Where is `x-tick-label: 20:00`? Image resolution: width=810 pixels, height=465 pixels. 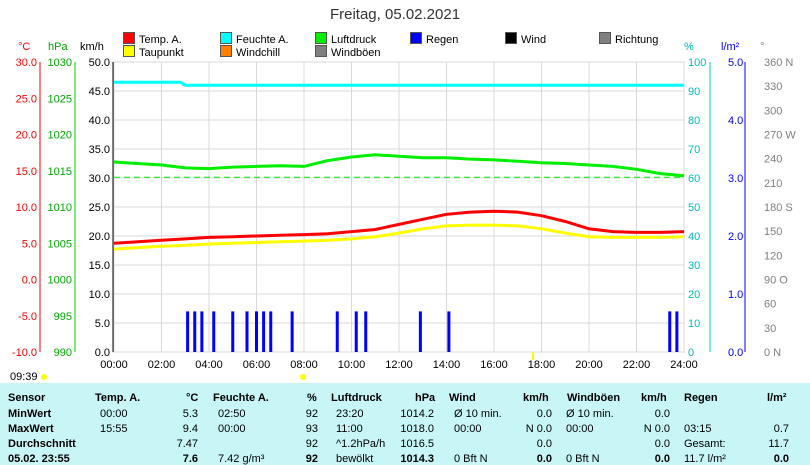
x-tick-label: 20:00 is located at coordinates (589, 365).